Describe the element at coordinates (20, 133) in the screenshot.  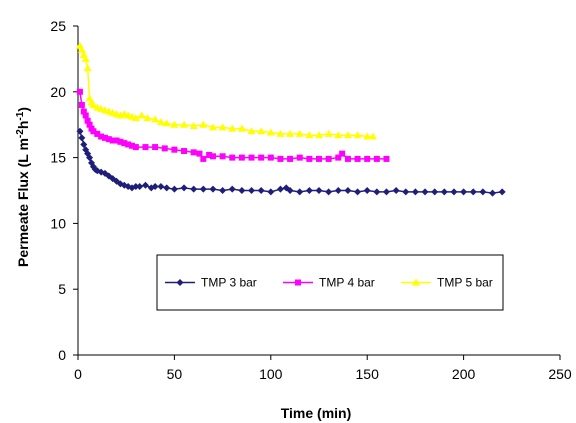
I see `y-axis-title-sup1: -2` at that location.